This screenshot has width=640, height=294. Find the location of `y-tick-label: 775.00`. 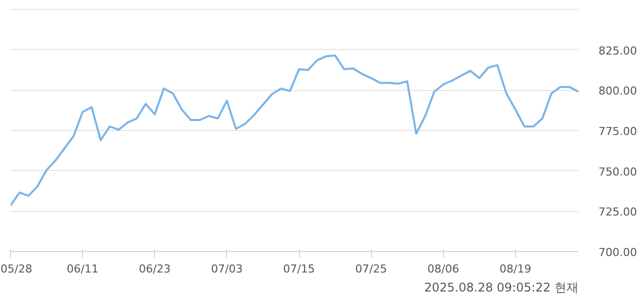

y-tick-label: 775.00 is located at coordinates (617, 131).